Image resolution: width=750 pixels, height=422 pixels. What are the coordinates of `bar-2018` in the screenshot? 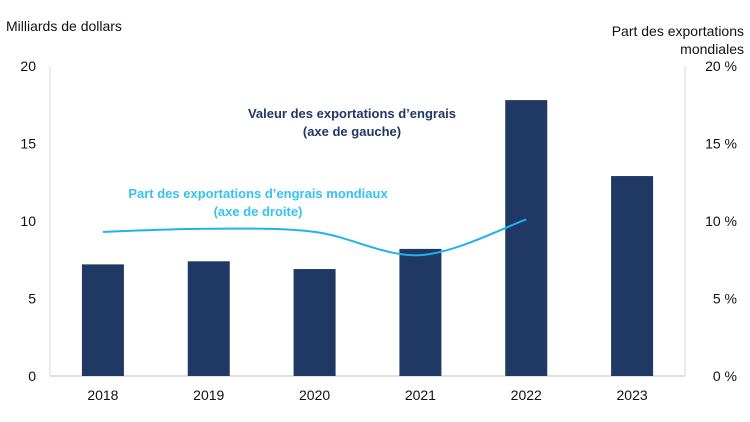 It's located at (102, 320).